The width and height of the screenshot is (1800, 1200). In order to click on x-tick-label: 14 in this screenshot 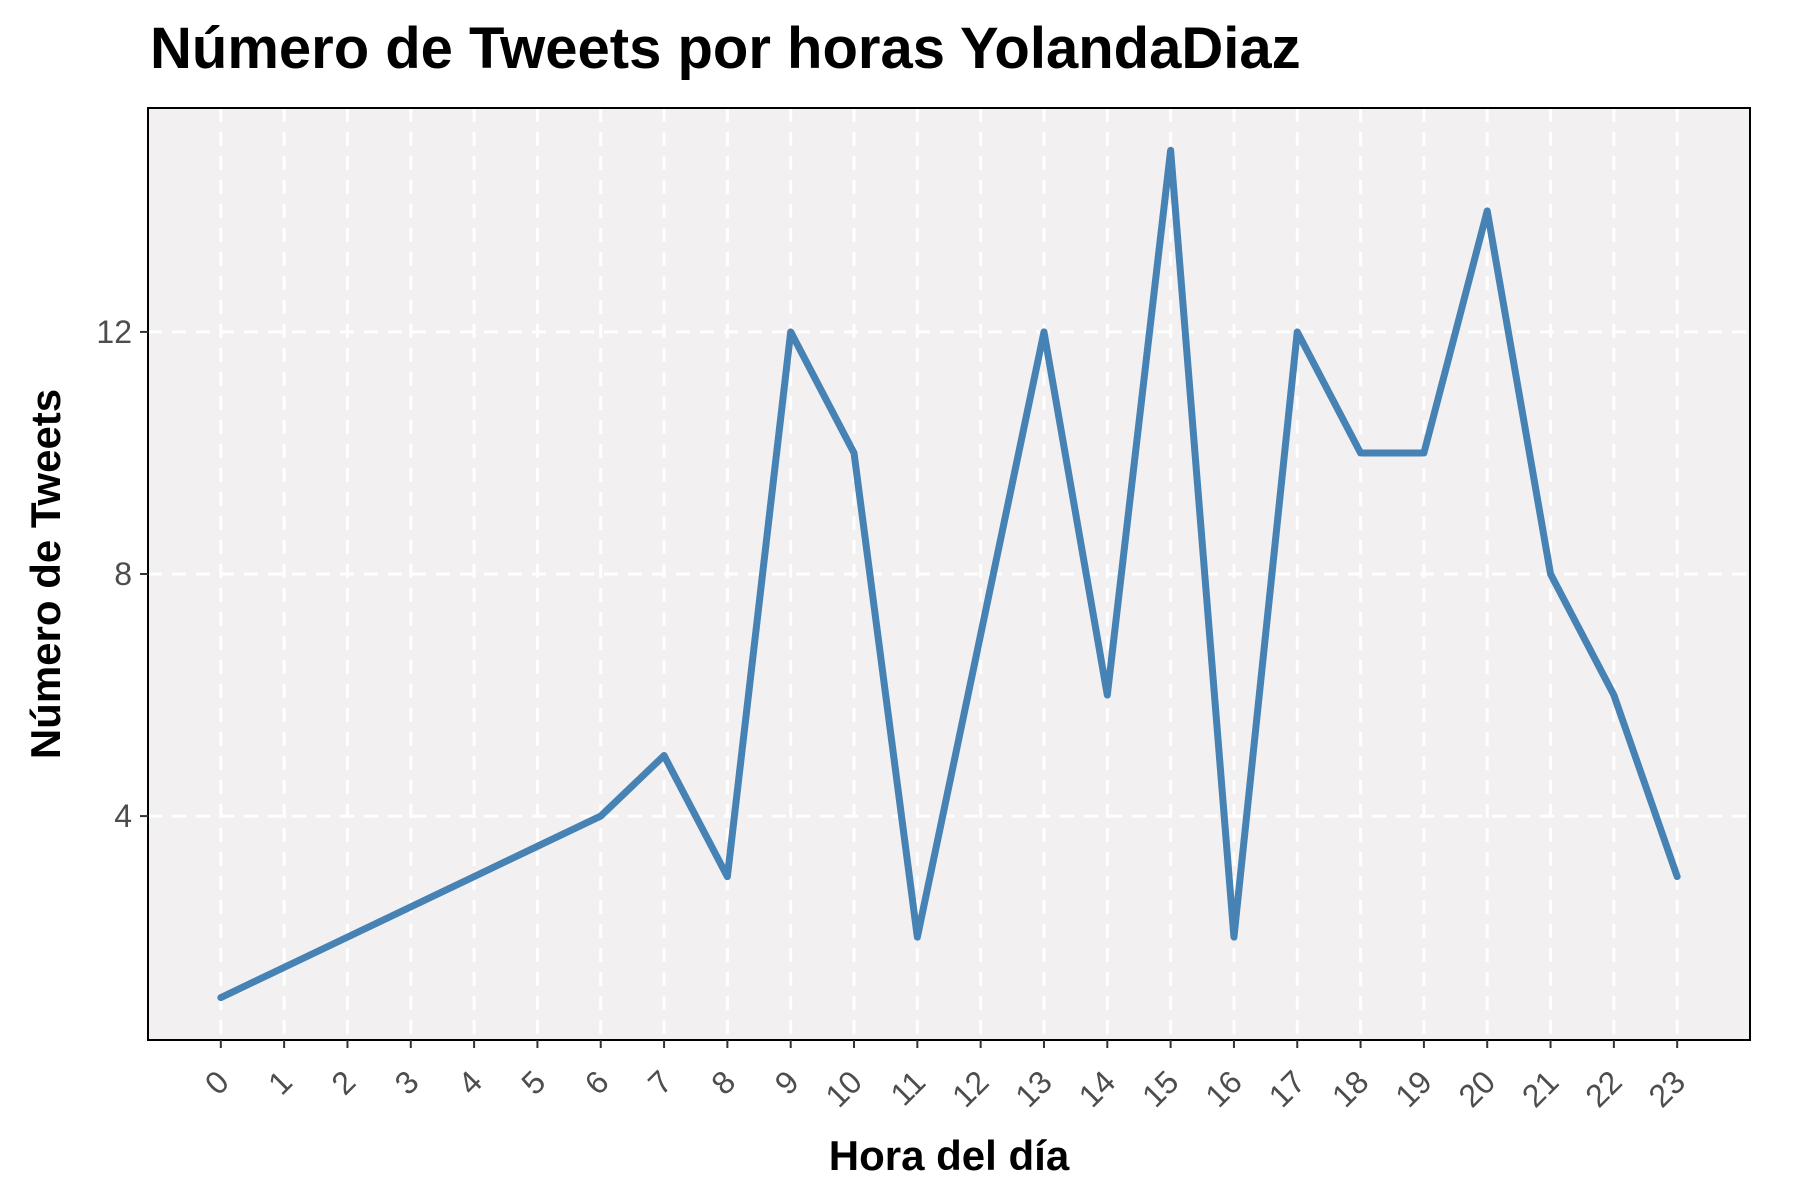, I will do `click(1097, 1088)`.